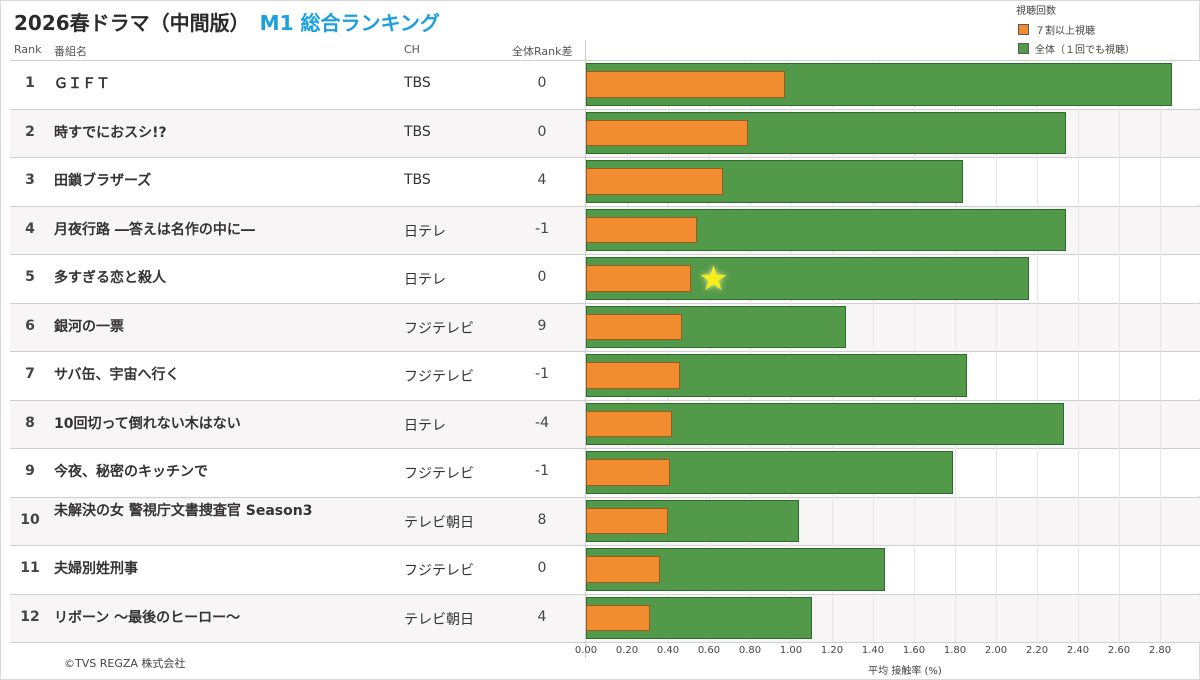  I want to click on x-tick-label: 0.40, so click(668, 650).